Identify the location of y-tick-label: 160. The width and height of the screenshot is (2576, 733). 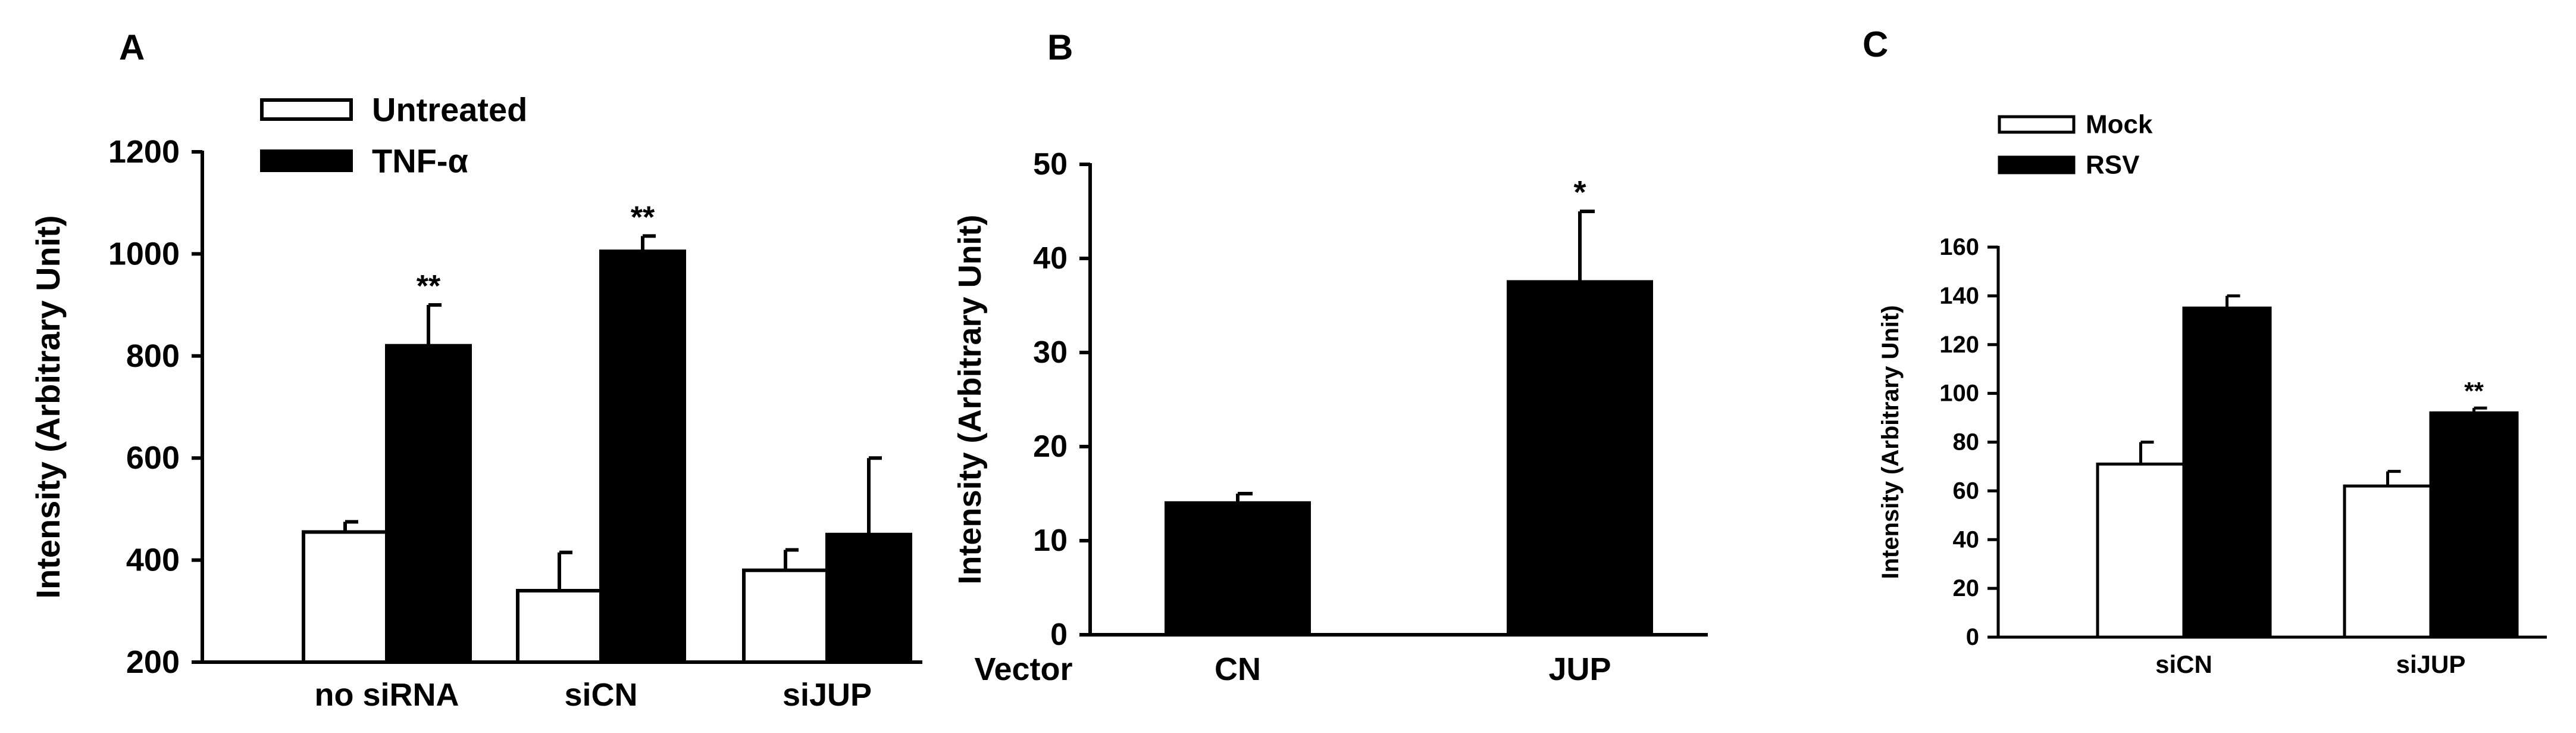
(1959, 247).